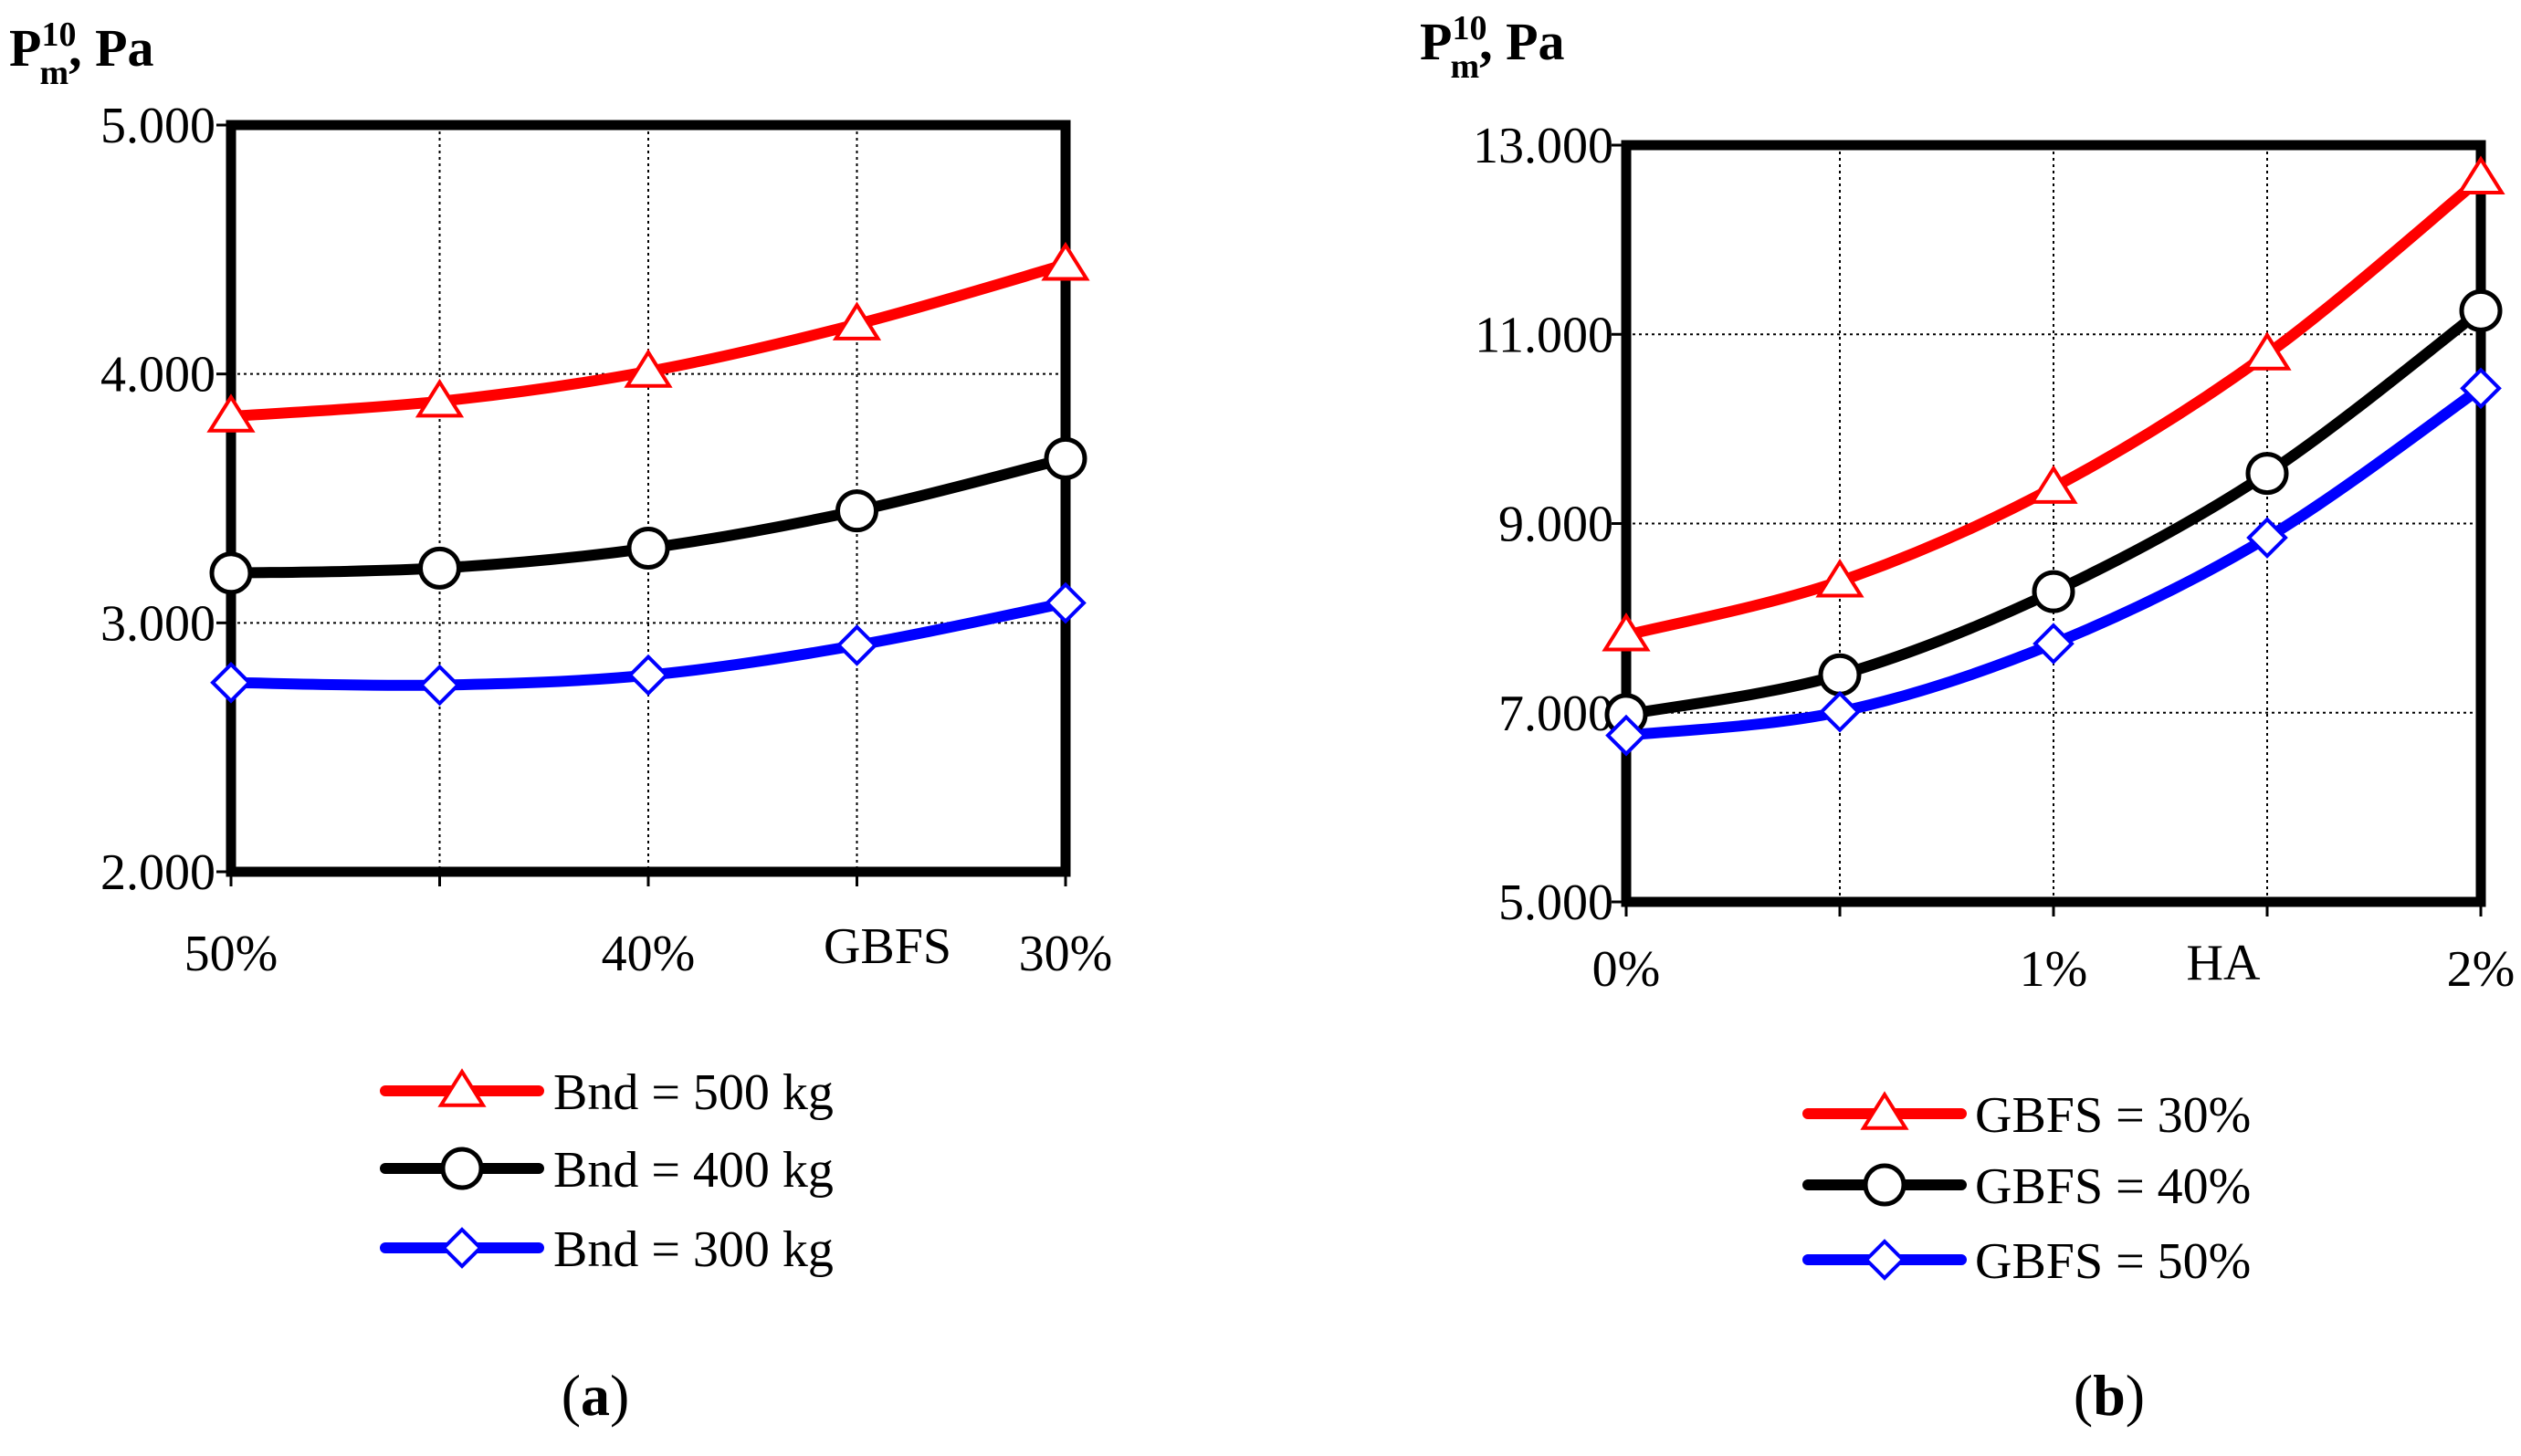 The width and height of the screenshot is (2521, 1456). Describe the element at coordinates (2113, 1115) in the screenshot. I see `legend-label: GBFS = 30%` at that location.